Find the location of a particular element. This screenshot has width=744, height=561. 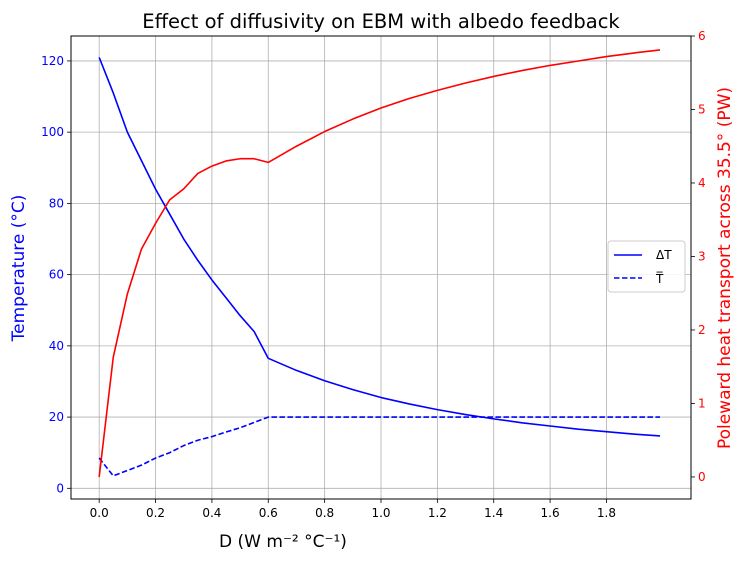

legend-label-delta-t: ΔT is located at coordinates (664, 255).